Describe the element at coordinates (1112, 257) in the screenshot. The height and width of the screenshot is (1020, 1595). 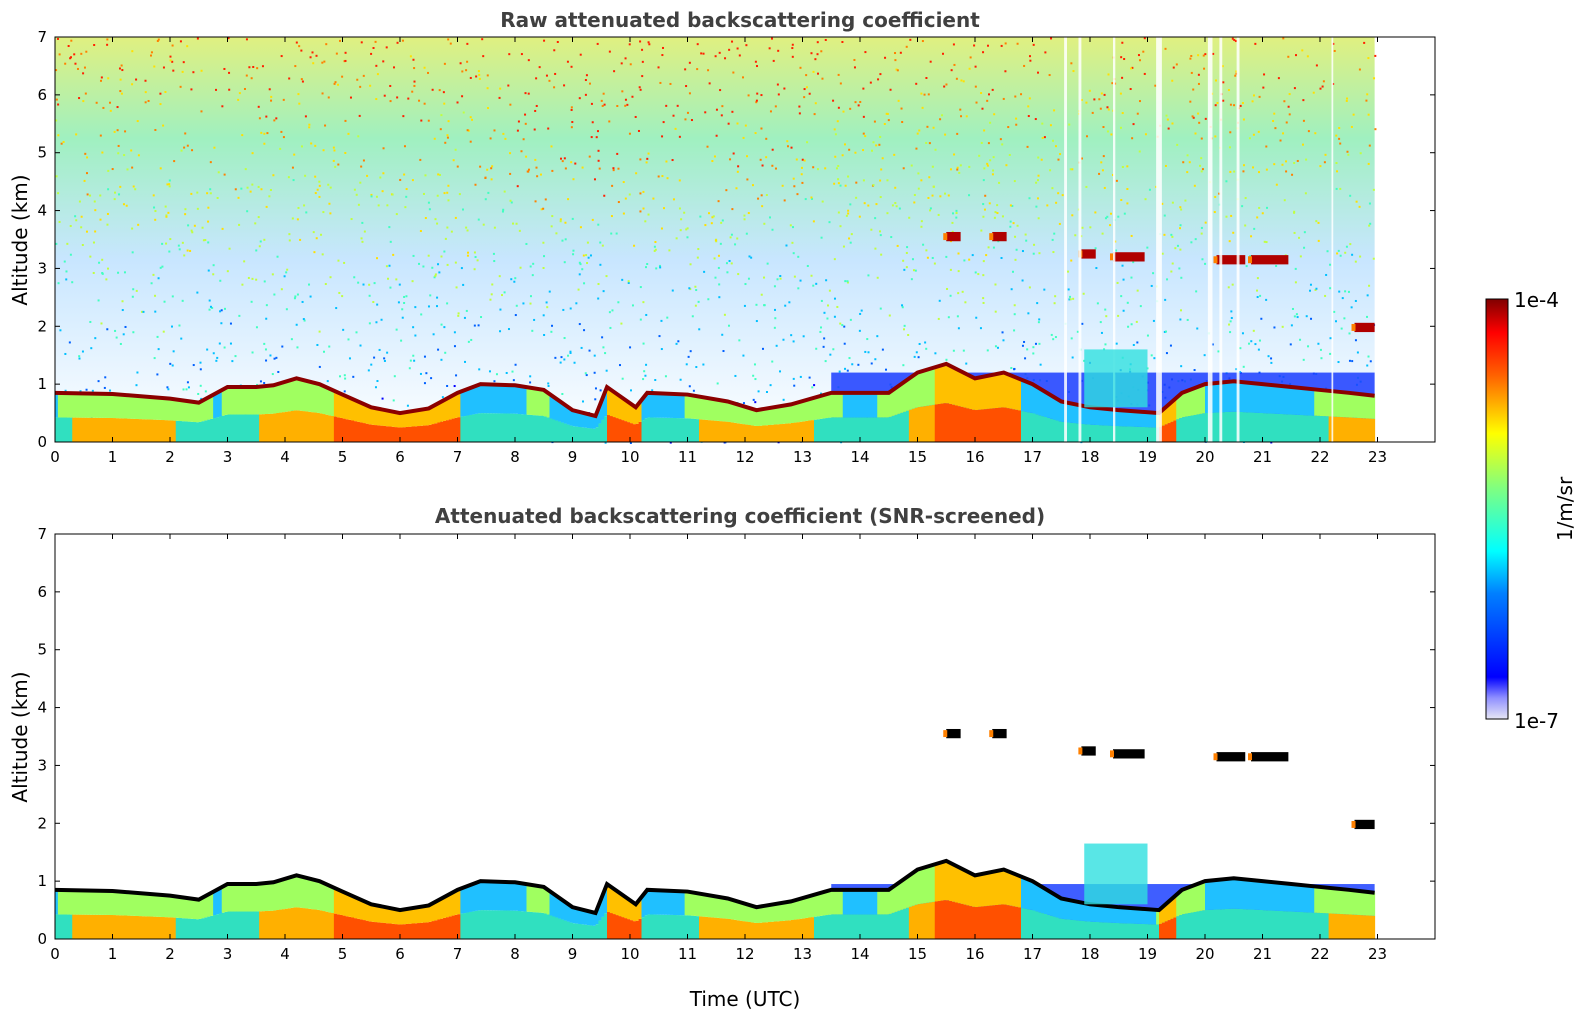
I see `cloud-layer-edge` at that location.